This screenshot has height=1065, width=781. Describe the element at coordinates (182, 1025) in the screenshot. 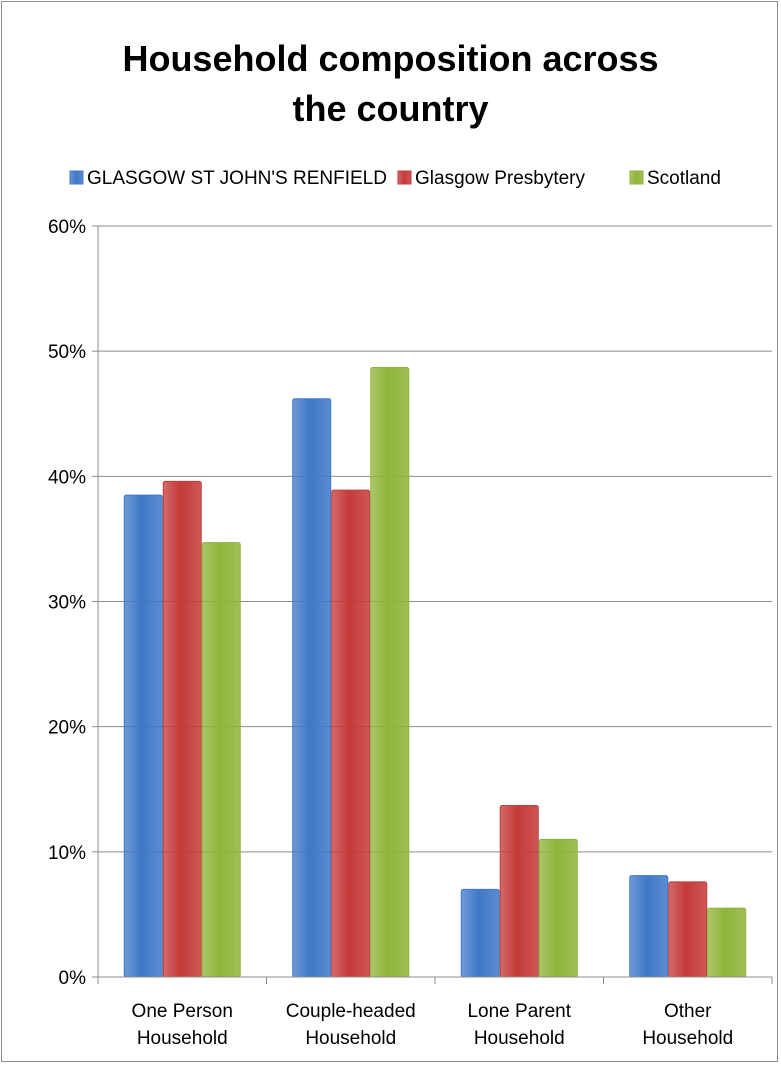

I see `x-tick-label-one-person-household: One Person Household` at that location.